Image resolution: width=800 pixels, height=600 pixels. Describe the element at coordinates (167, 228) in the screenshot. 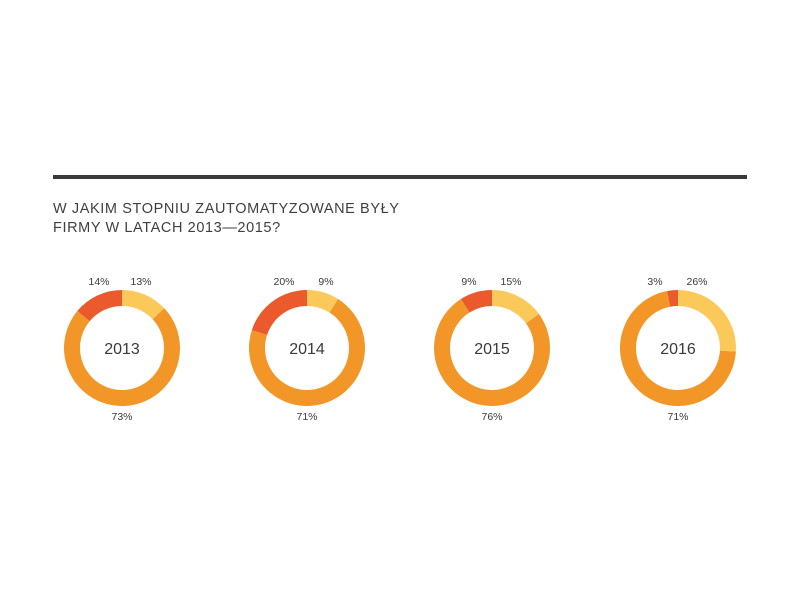

I see `chart-title-line-2: FIRMY W LATACH 2013—2015?` at that location.